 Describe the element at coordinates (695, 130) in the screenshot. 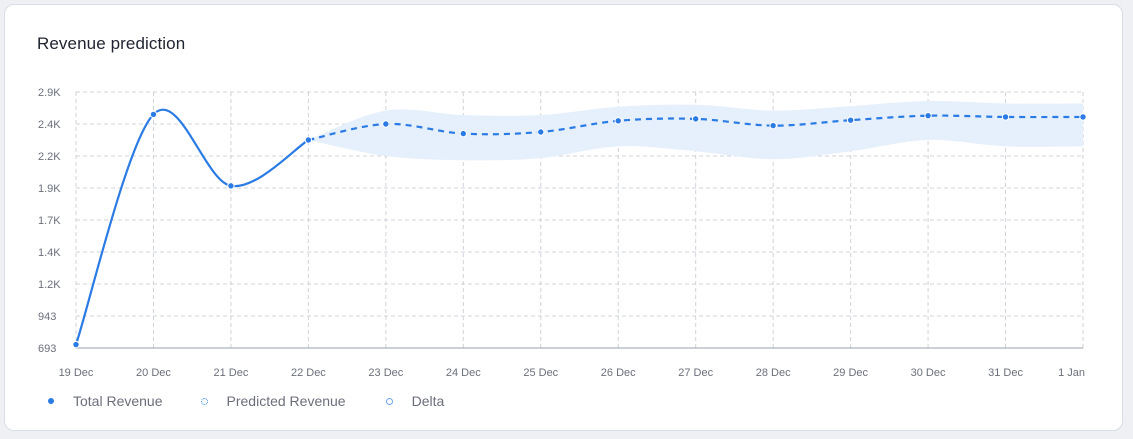

I see `delta-band` at that location.